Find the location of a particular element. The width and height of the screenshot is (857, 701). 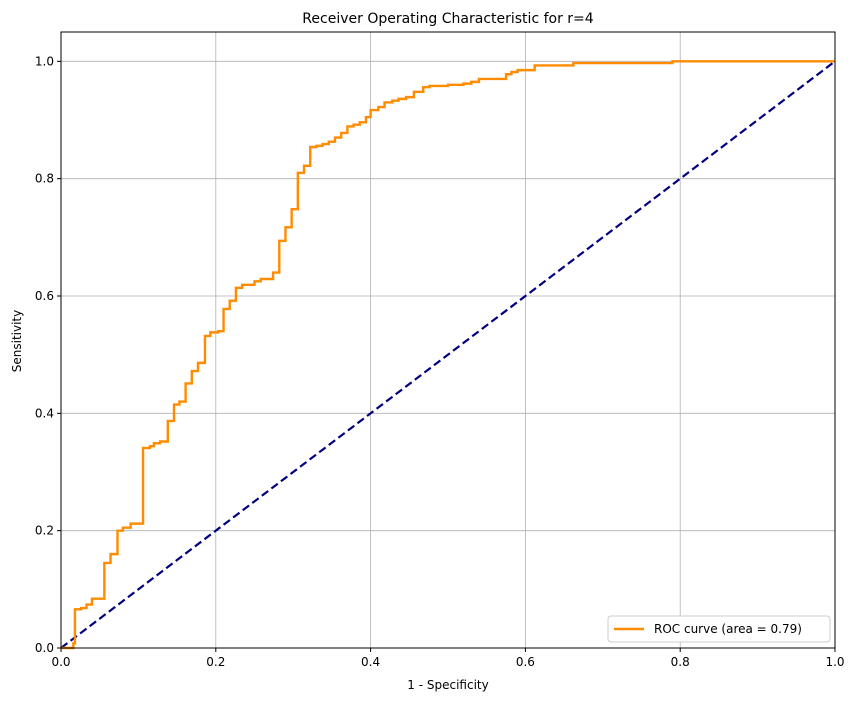

x-tick-label: 0.4 is located at coordinates (370, 662).